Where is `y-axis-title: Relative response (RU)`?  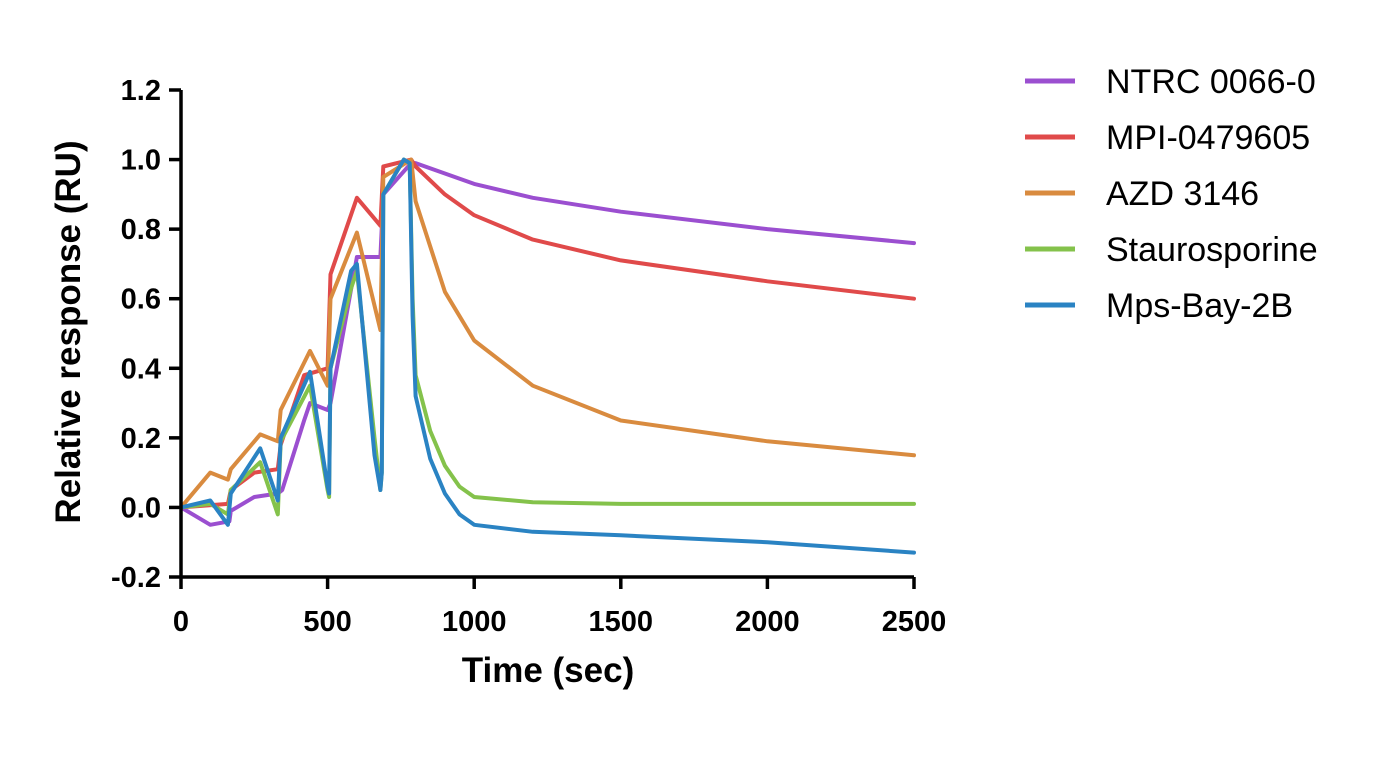
y-axis-title: Relative response (RU) is located at coordinates (68, 331).